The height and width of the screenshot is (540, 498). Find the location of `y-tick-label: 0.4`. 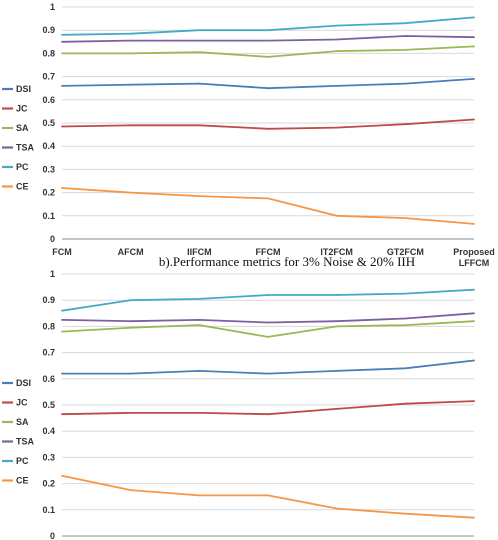

y-tick-label: 0.4 is located at coordinates (48, 146).